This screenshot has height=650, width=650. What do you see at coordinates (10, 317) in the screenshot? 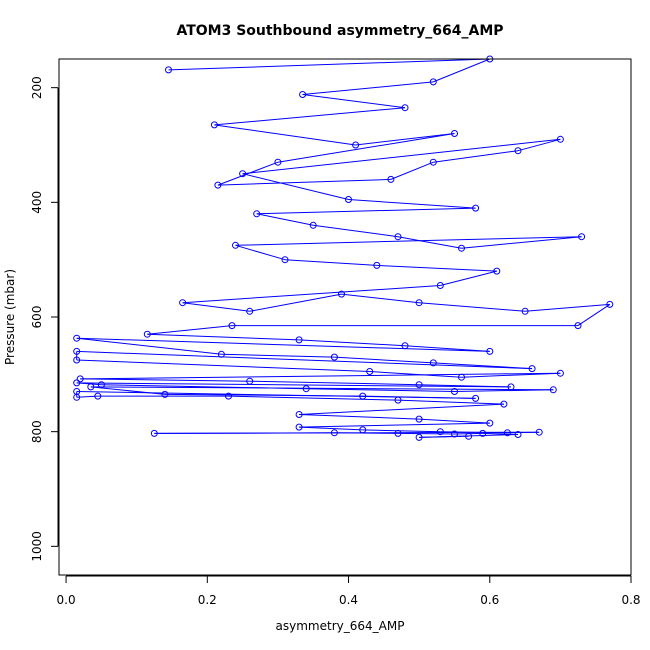
I see `y-axis-title: Pressure (mbar)` at bounding box center [10, 317].